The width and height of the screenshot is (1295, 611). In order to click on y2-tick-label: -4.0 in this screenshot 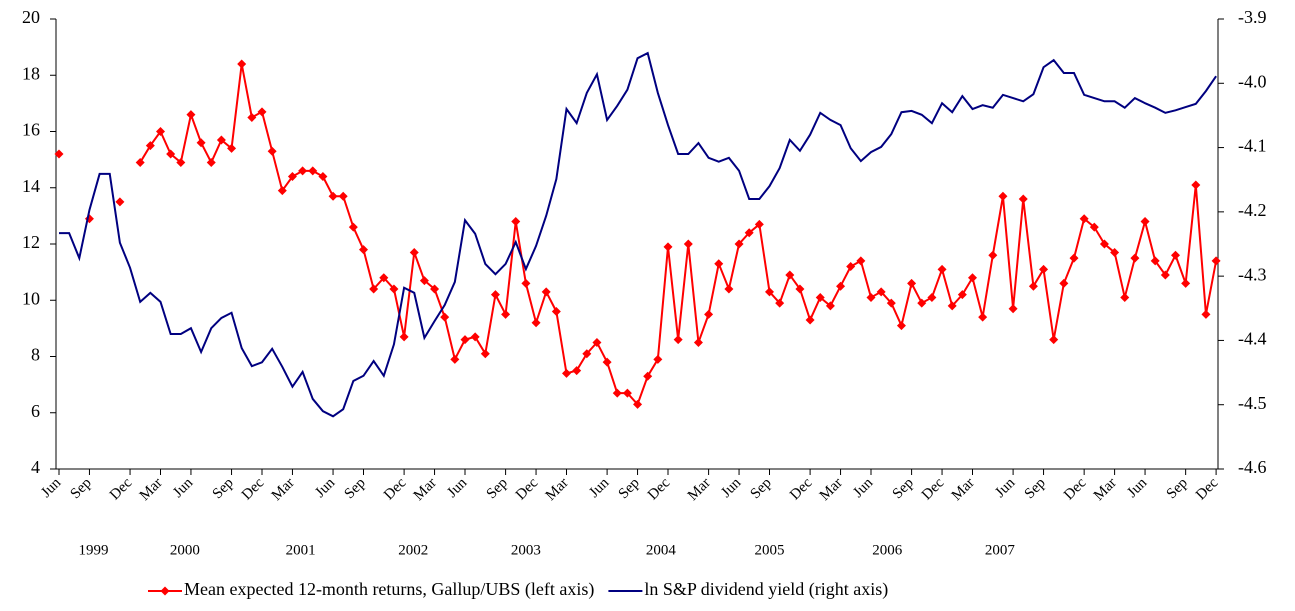, I will do `click(1252, 81)`.